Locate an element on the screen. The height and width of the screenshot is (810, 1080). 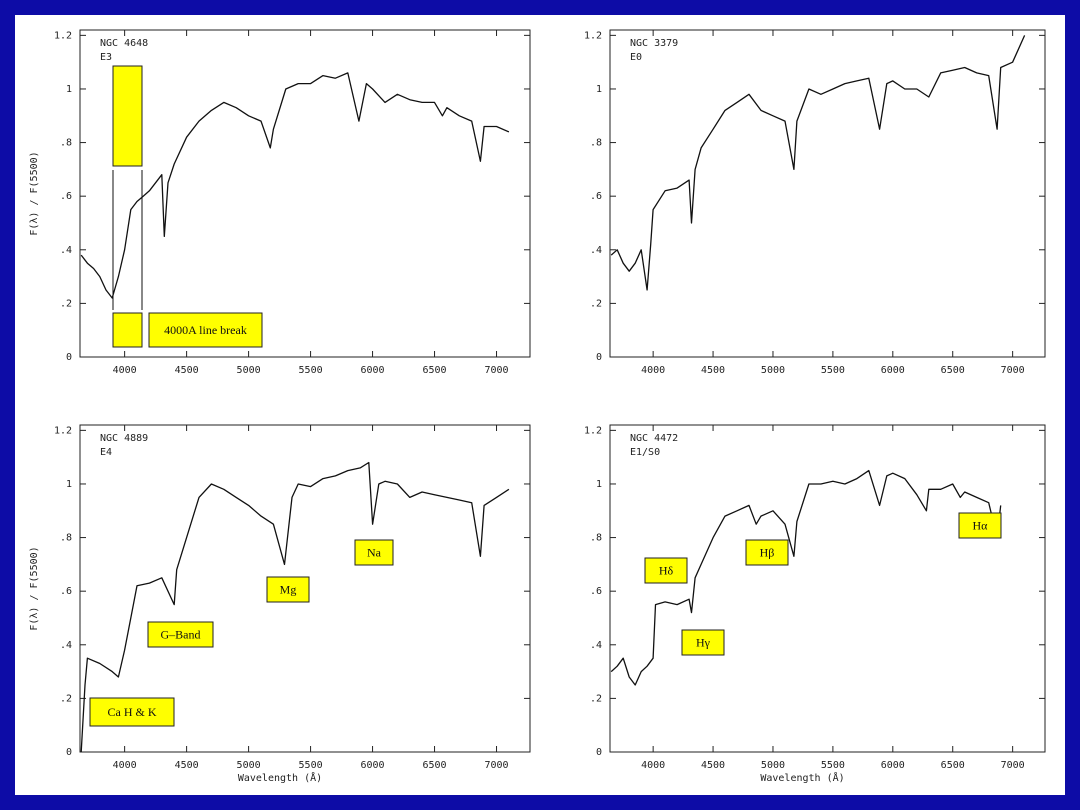
annotation-label: Hα is located at coordinates (981, 525).